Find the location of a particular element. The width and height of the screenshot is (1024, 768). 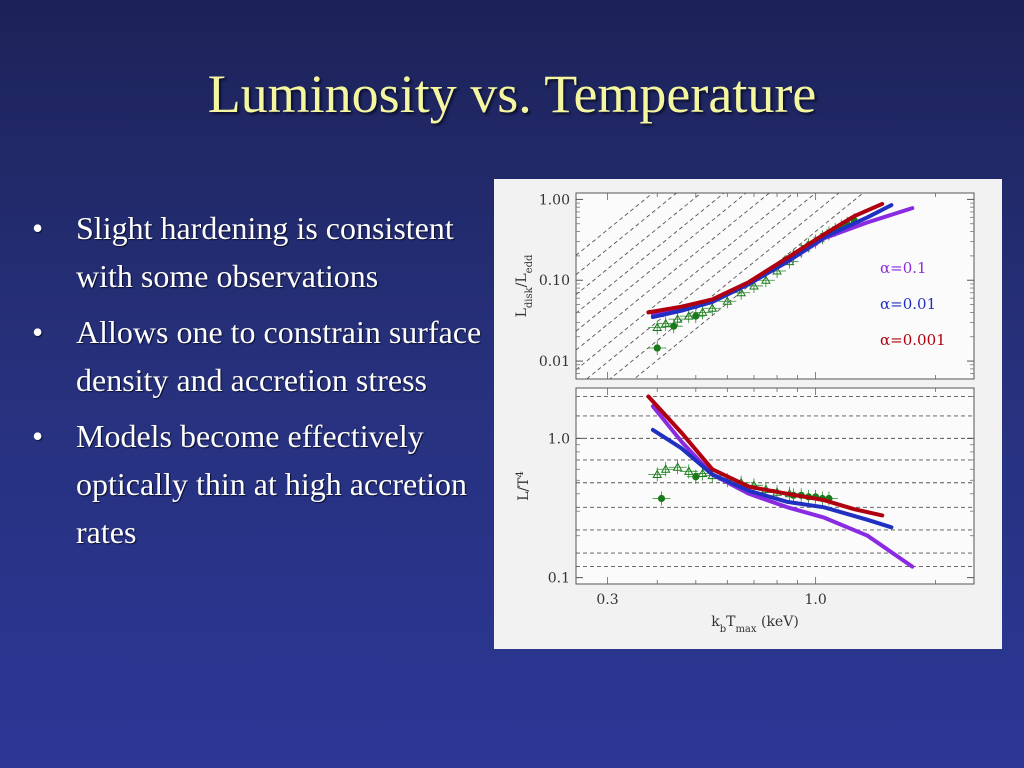

y-tick-label: 0.10 is located at coordinates (554, 281).